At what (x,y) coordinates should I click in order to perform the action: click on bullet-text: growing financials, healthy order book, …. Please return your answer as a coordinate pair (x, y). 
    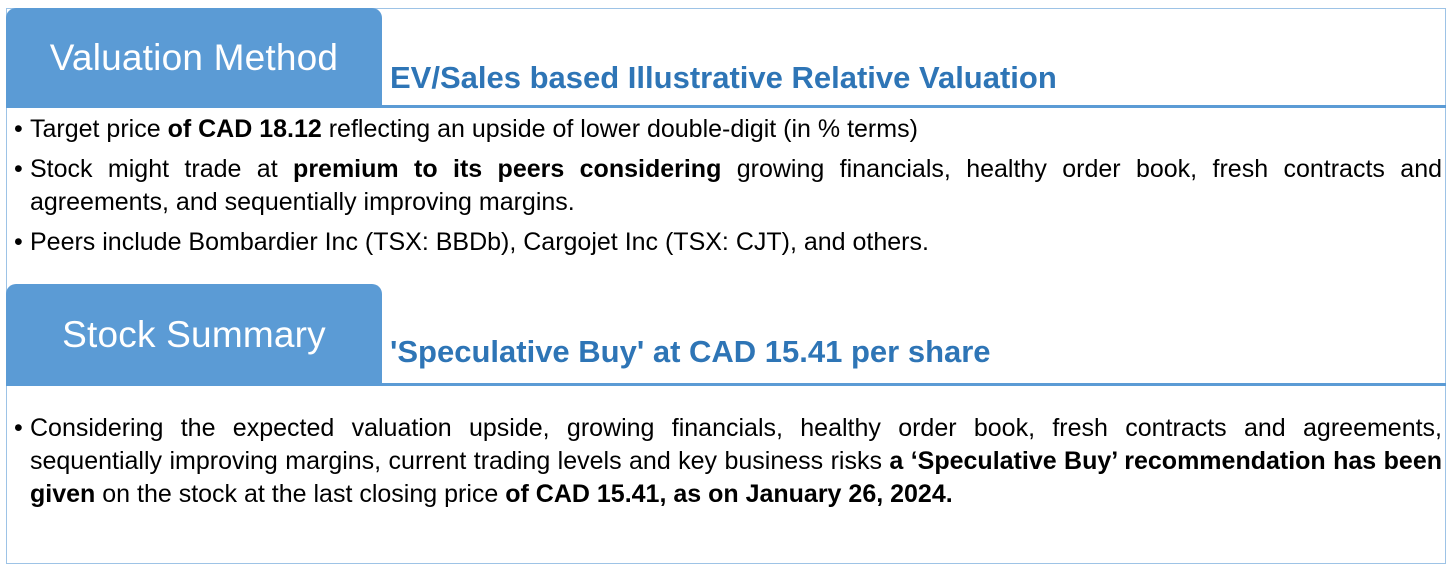
    Looking at the image, I should click on (736, 185).